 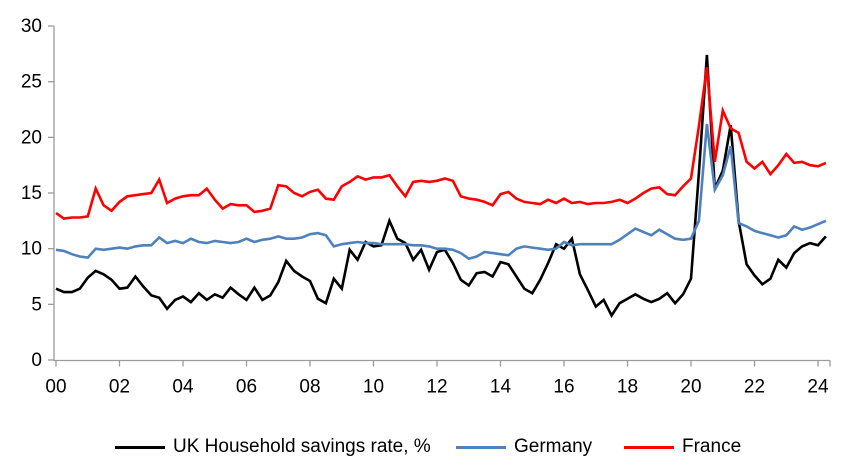 I want to click on x-axis-labels: 00 02 04 06 08 10 12 14 16 18 20 22 24, so click(x=437, y=387).